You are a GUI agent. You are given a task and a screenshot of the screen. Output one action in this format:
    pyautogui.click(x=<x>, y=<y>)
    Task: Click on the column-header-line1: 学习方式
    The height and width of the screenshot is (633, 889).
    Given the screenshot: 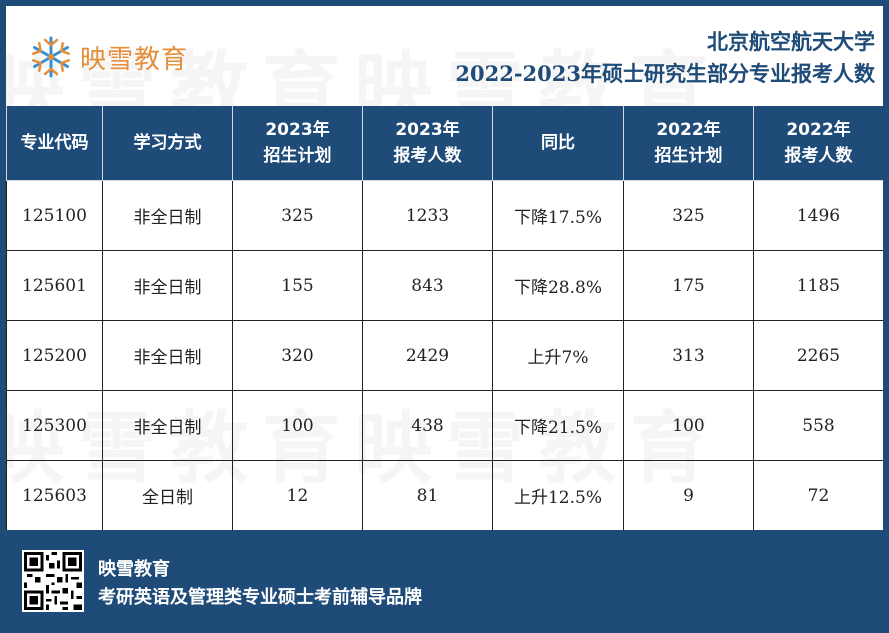 What is the action you would take?
    pyautogui.click(x=167, y=143)
    